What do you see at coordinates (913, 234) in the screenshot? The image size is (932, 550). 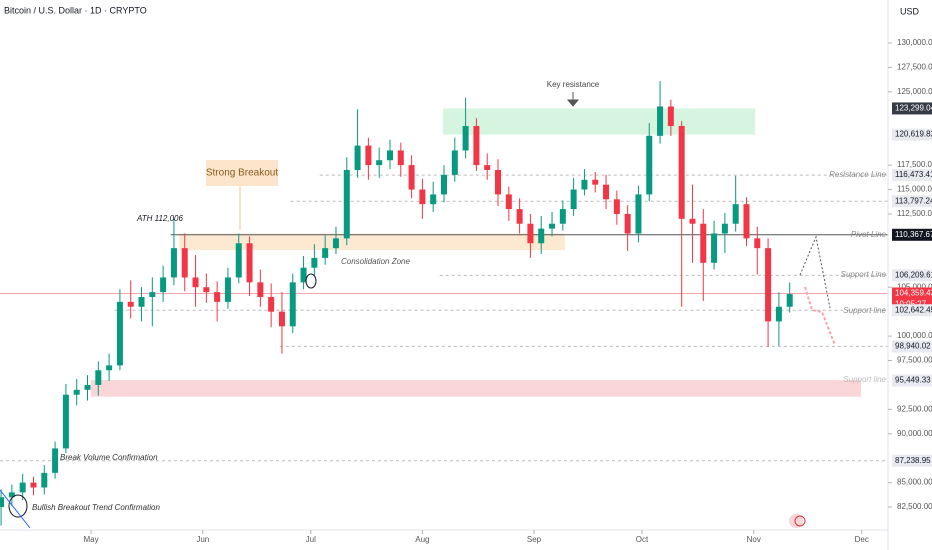 I see `price-label: 110,367.67` at bounding box center [913, 234].